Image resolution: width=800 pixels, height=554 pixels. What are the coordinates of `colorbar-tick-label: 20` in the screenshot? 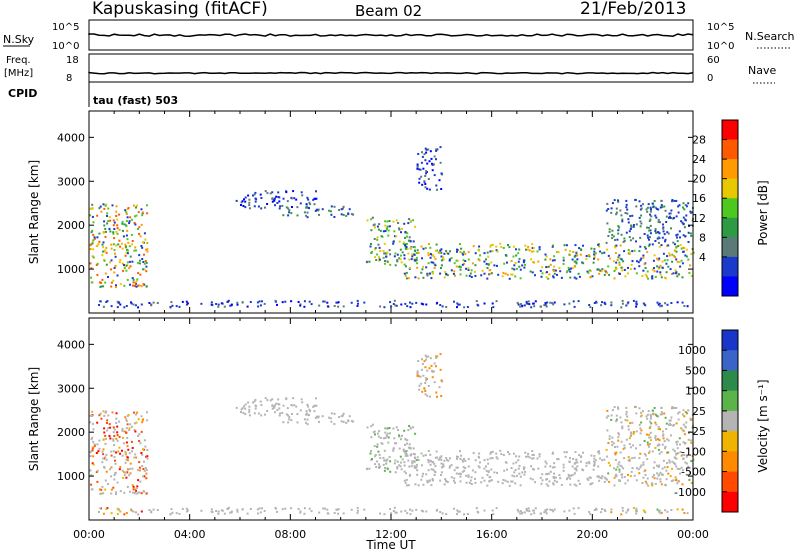 It's located at (699, 179).